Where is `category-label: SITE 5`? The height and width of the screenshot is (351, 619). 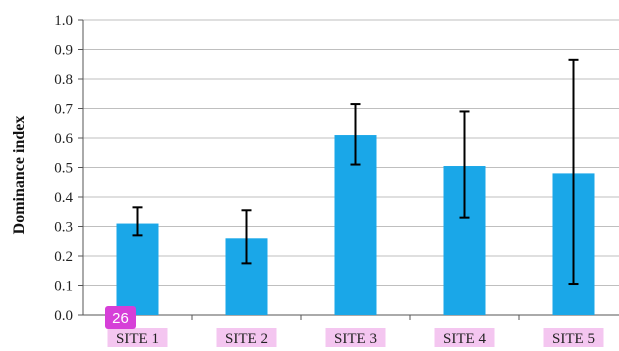 category-label: SITE 5 is located at coordinates (573, 339).